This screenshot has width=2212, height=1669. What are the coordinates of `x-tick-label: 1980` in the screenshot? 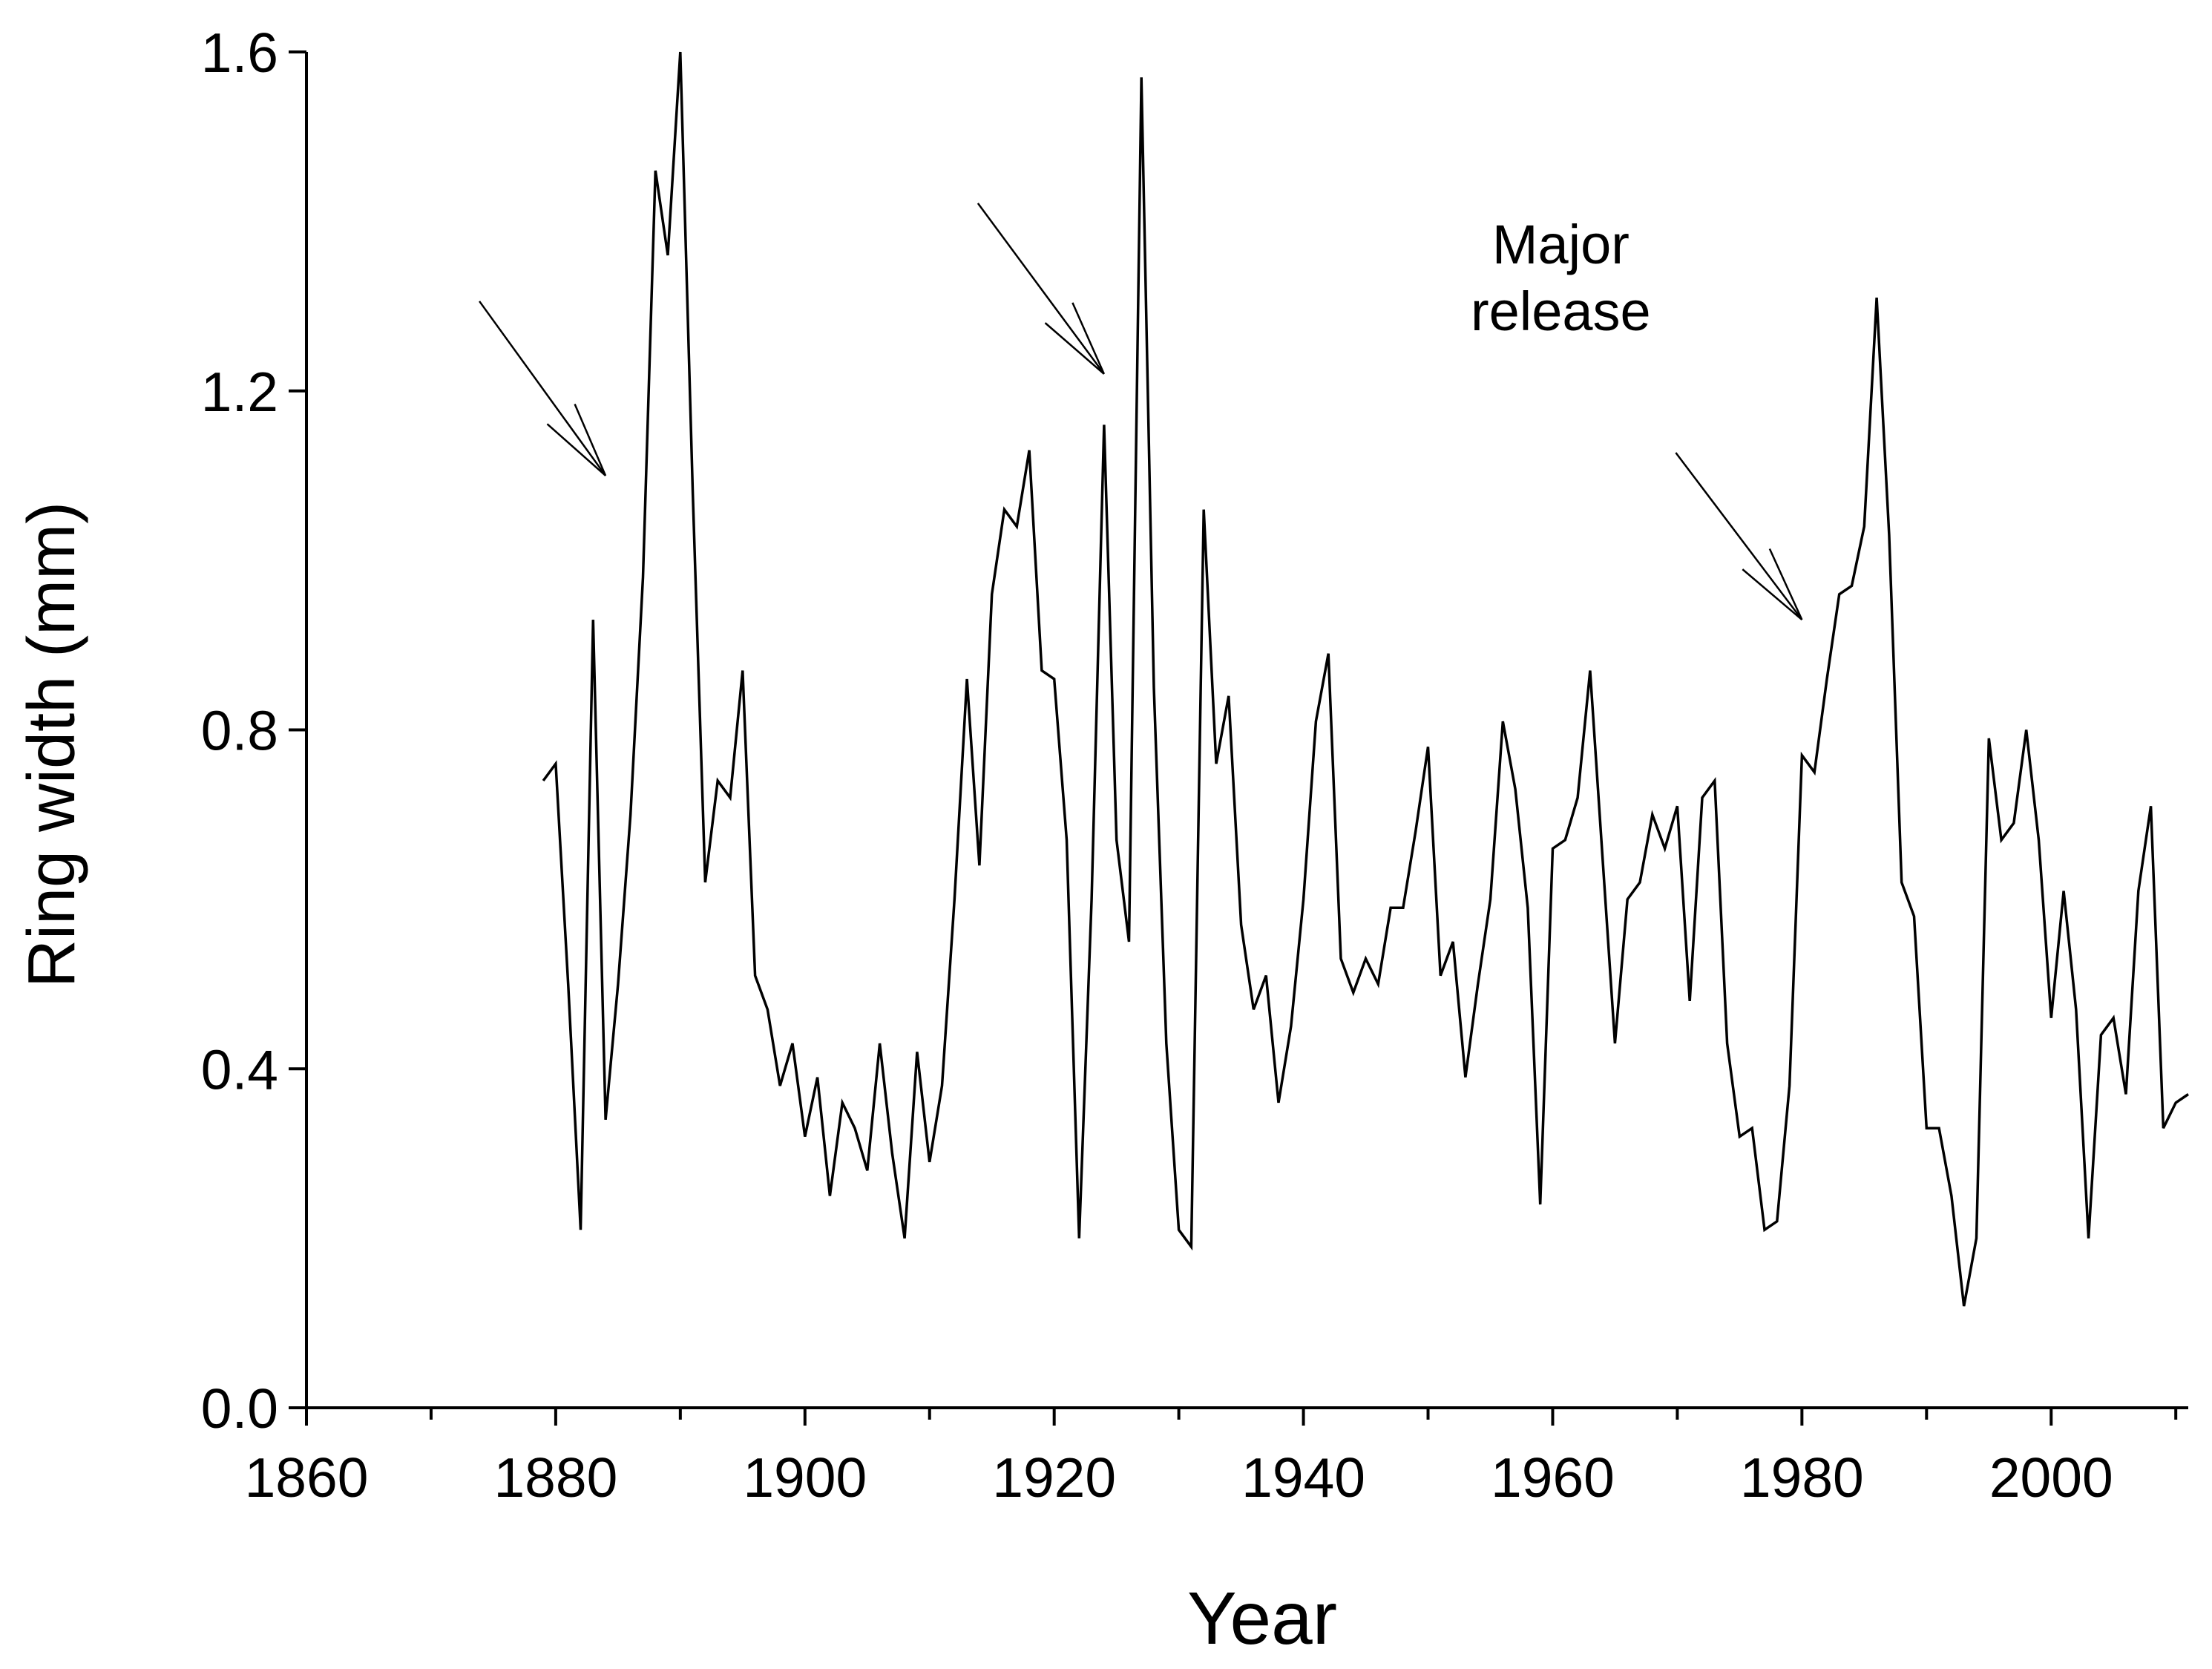 It's located at (1802, 1478).